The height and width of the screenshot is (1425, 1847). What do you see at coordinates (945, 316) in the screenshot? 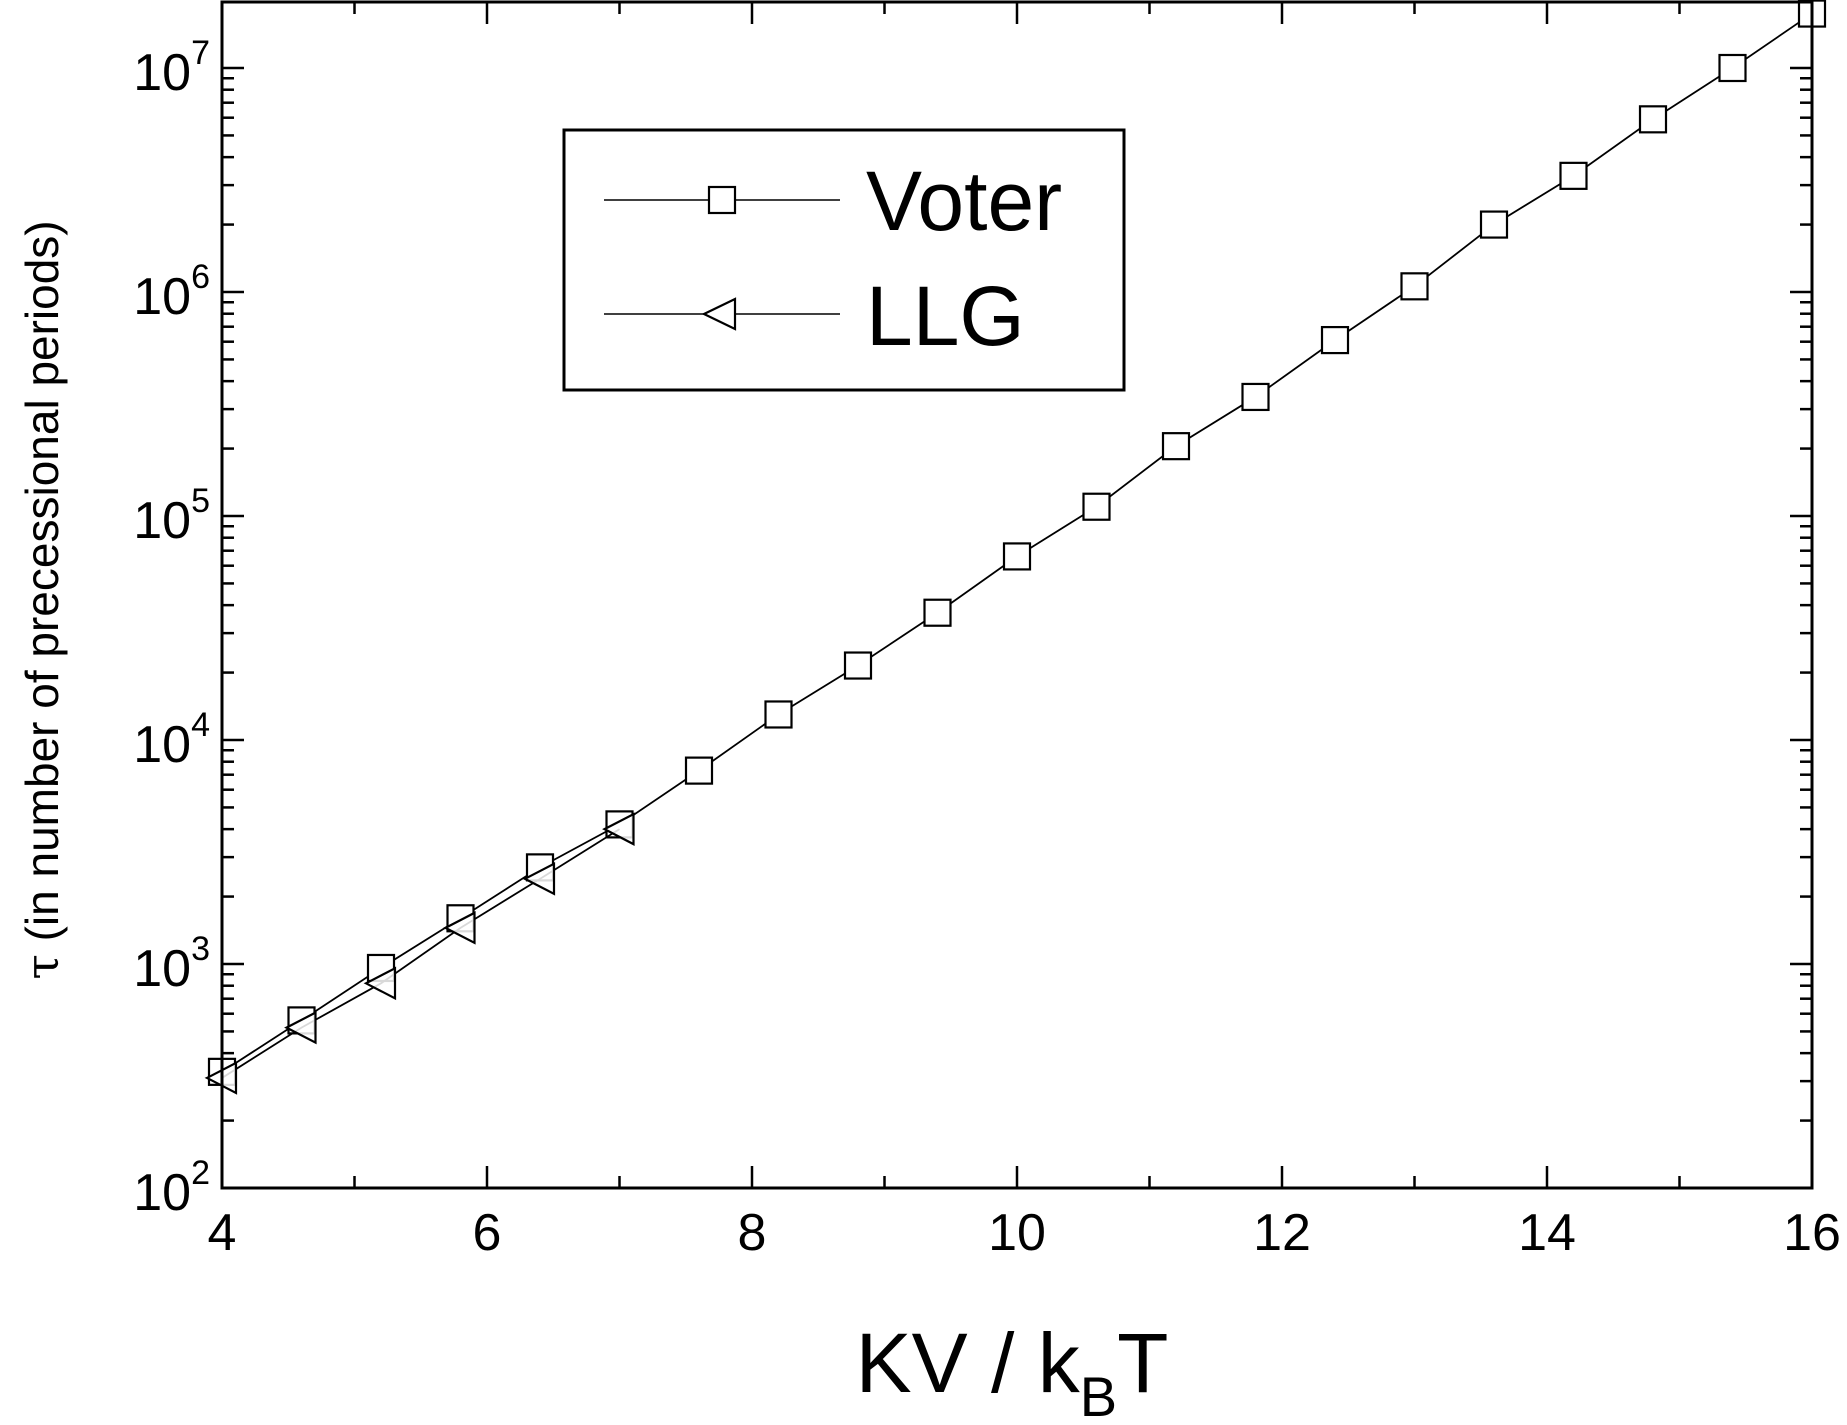
I see `legend-label-llg: LLG` at bounding box center [945, 316].